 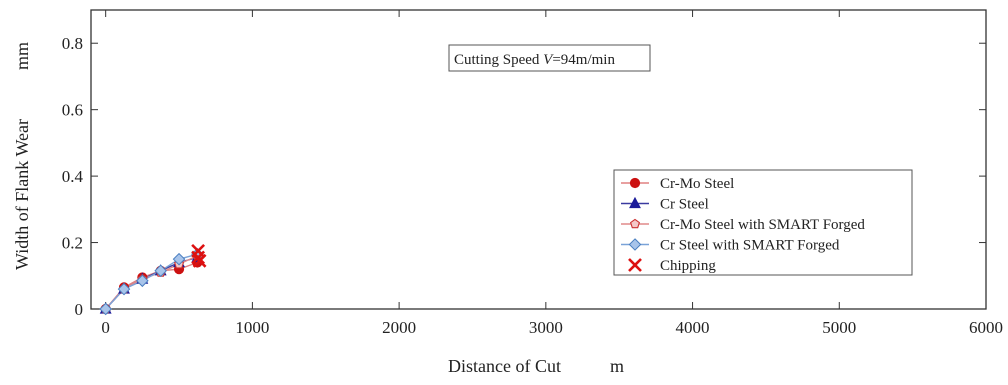 I want to click on x-tick-label: 2000, so click(x=399, y=327).